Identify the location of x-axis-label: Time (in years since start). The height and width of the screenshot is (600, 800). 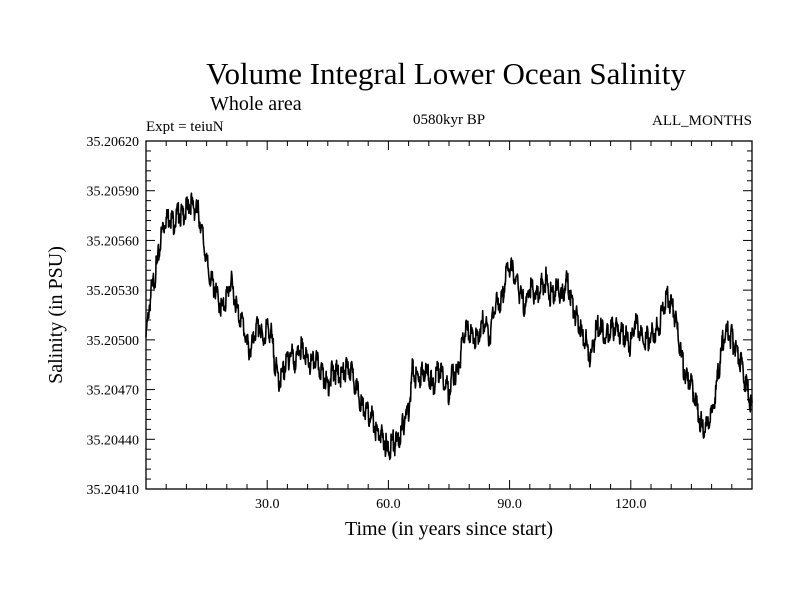
(449, 529).